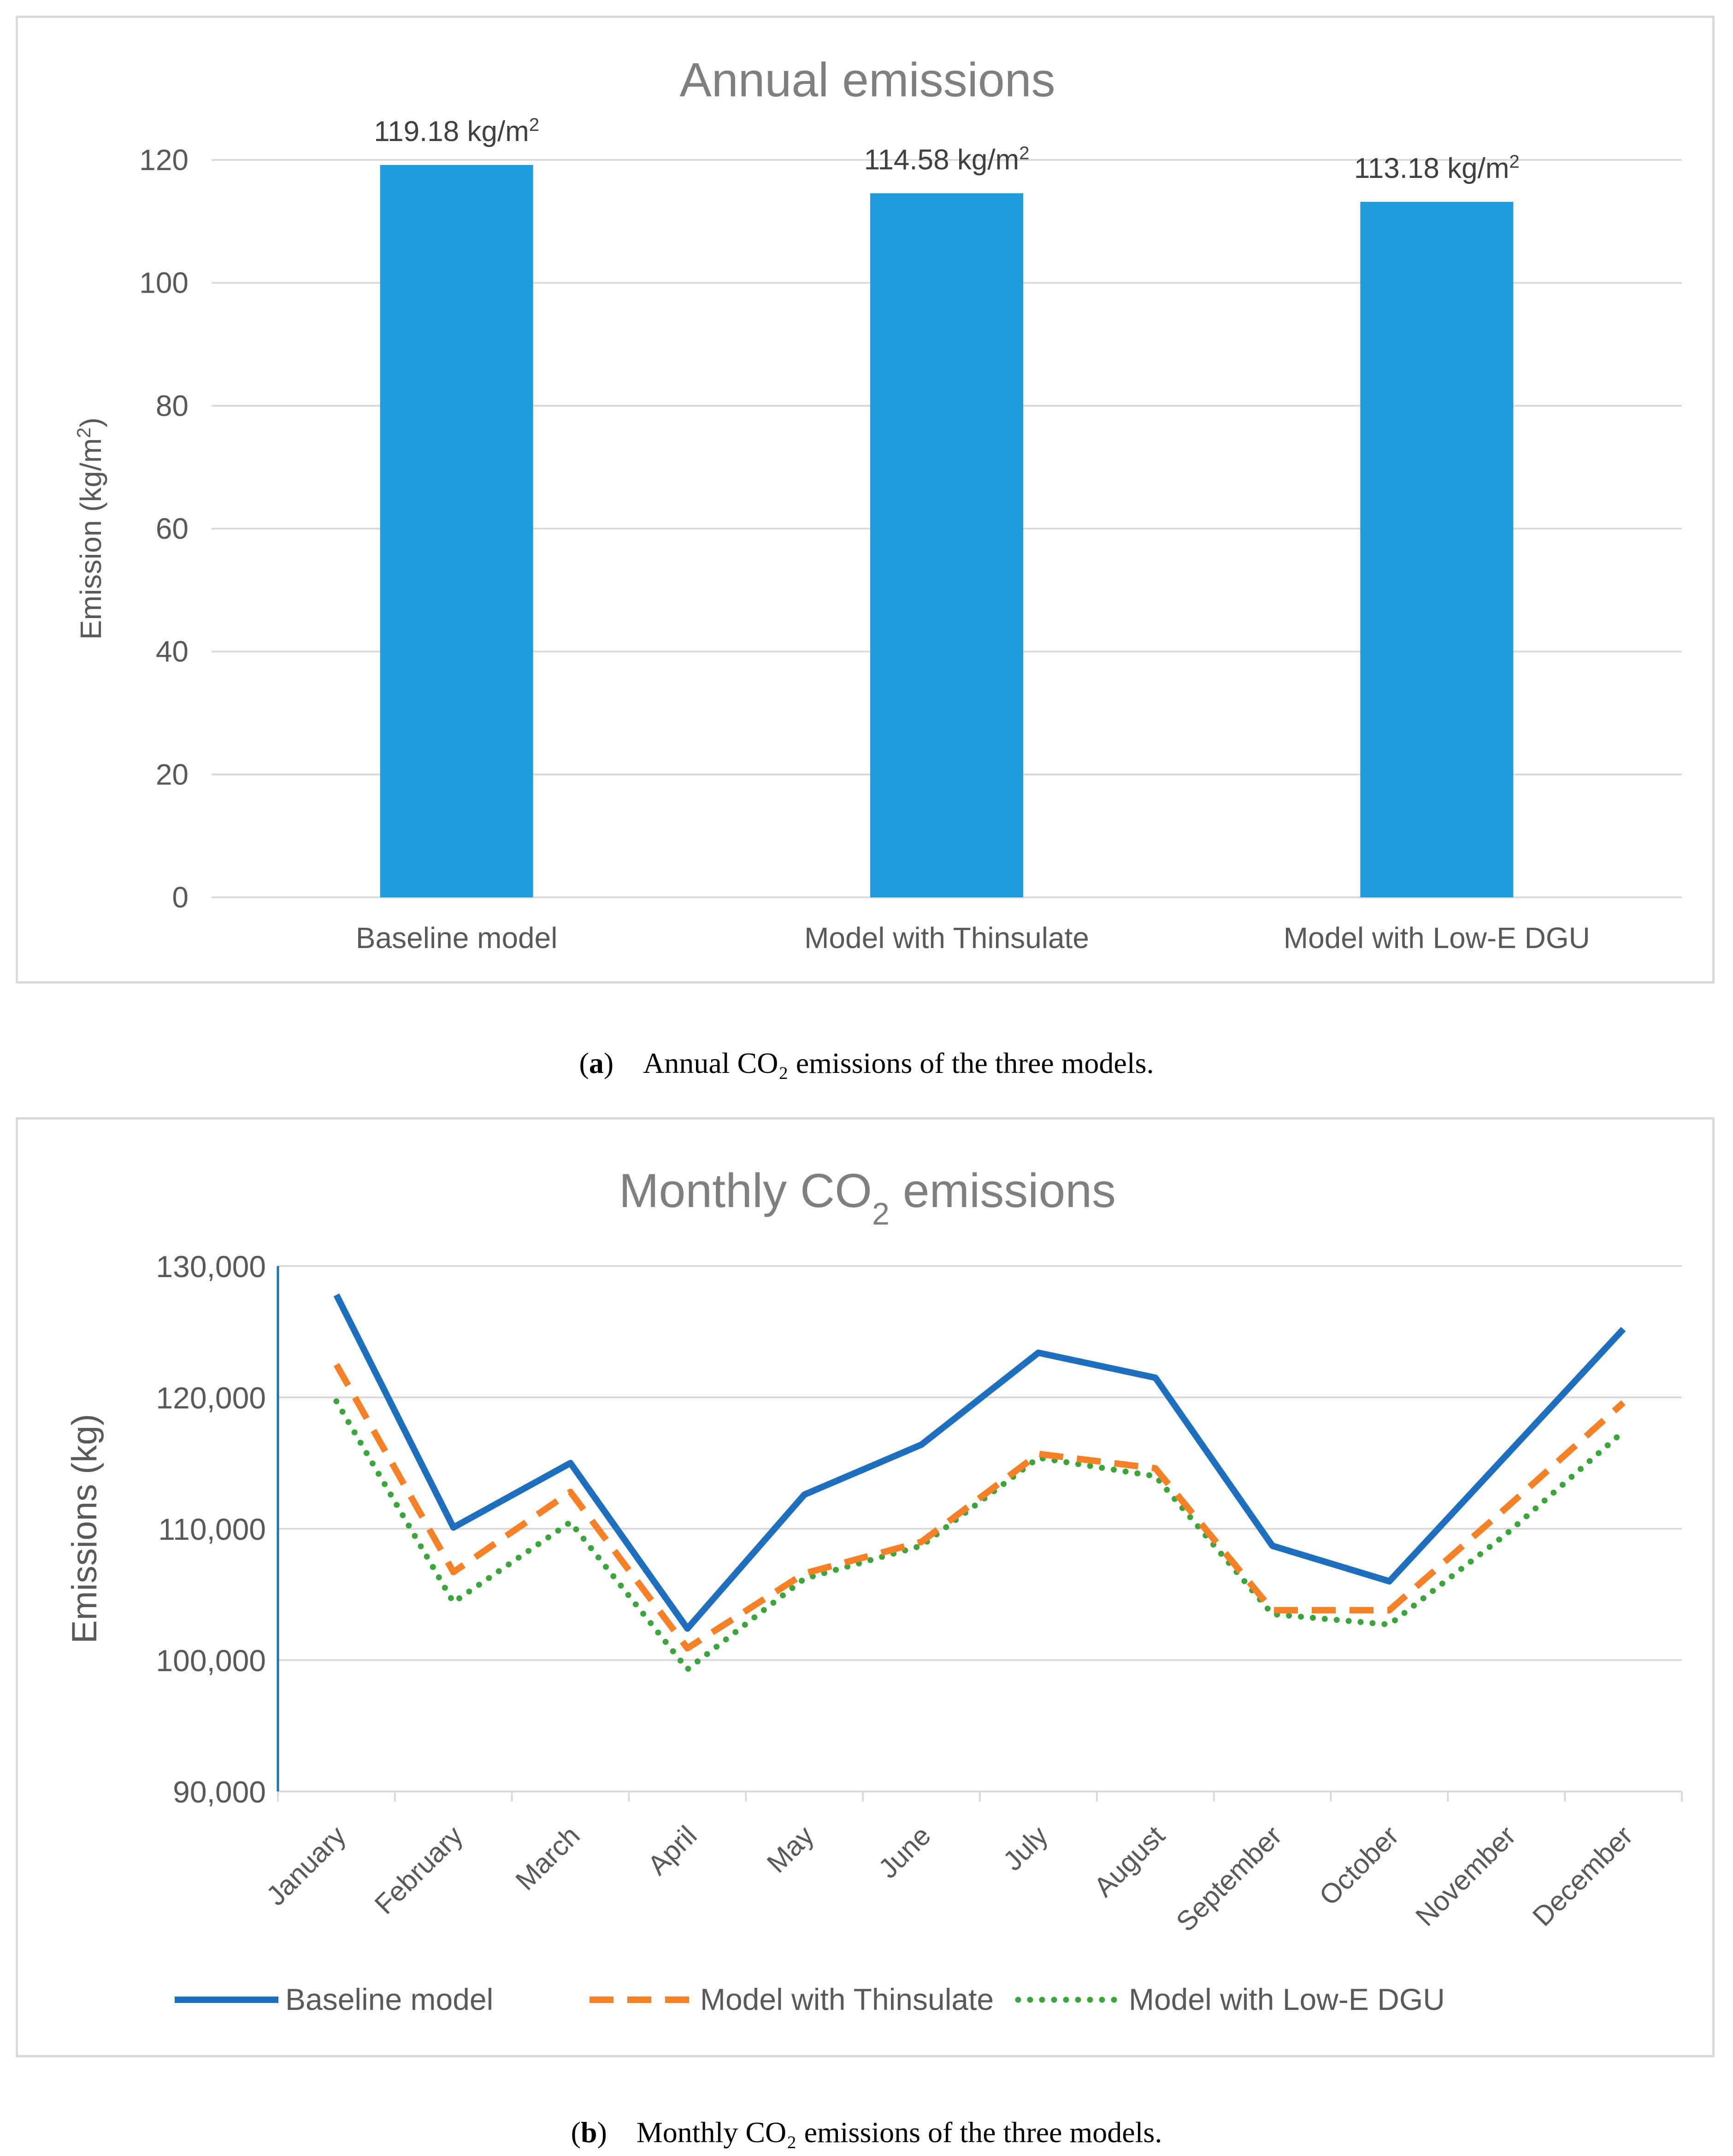 This screenshot has width=1733, height=2156. I want to click on chart-title-text: Monthly CO, so click(745, 1191).